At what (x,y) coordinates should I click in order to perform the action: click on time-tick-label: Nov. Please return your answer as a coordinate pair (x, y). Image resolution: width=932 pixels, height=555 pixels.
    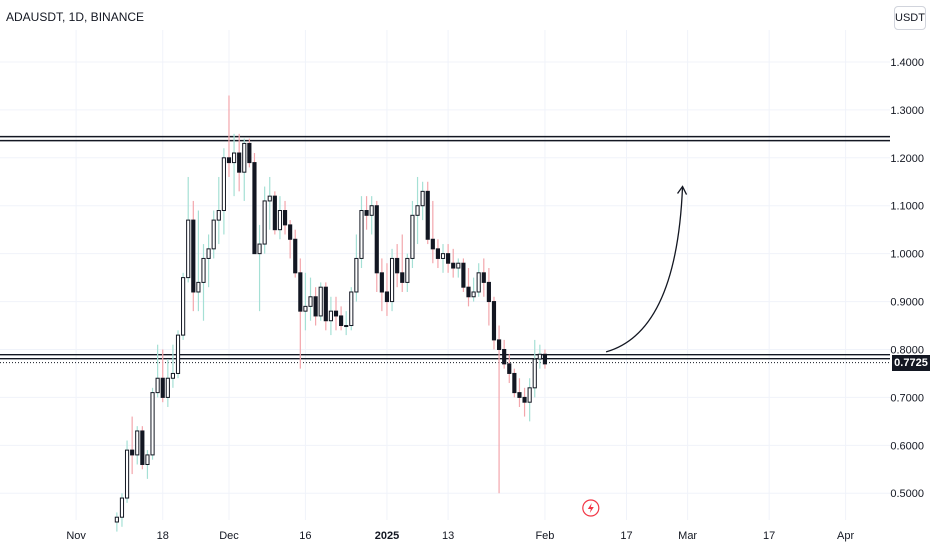
    Looking at the image, I should click on (76, 536).